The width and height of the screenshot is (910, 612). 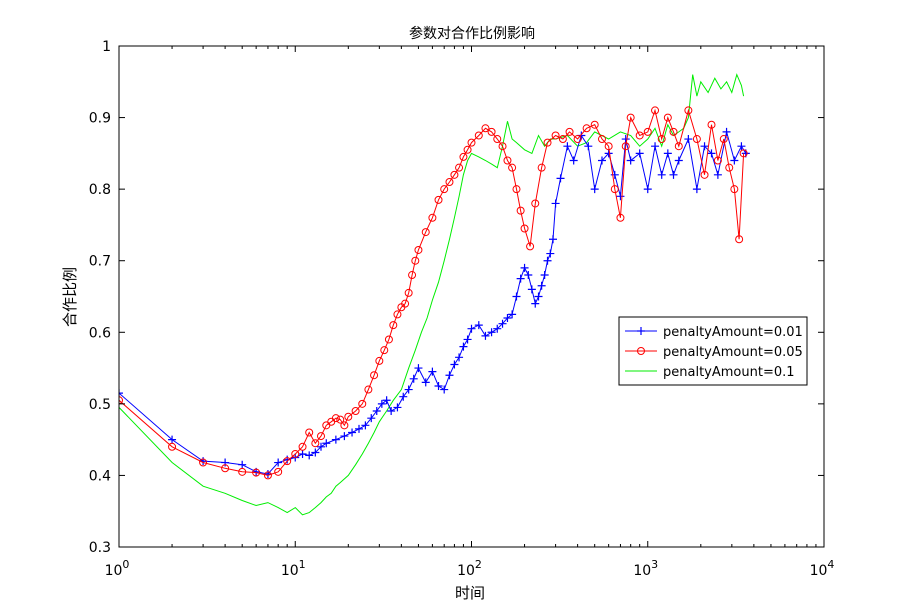 I want to click on x-tick-label: 10³, so click(x=645, y=568).